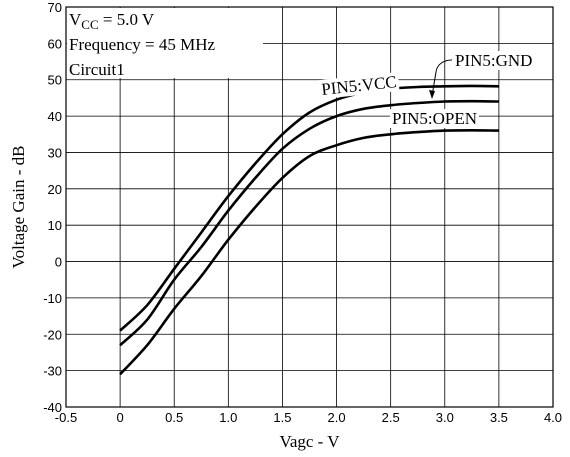 This screenshot has width=570, height=457. I want to click on series-label-pin5-gnd: PIN5:GND, so click(493, 60).